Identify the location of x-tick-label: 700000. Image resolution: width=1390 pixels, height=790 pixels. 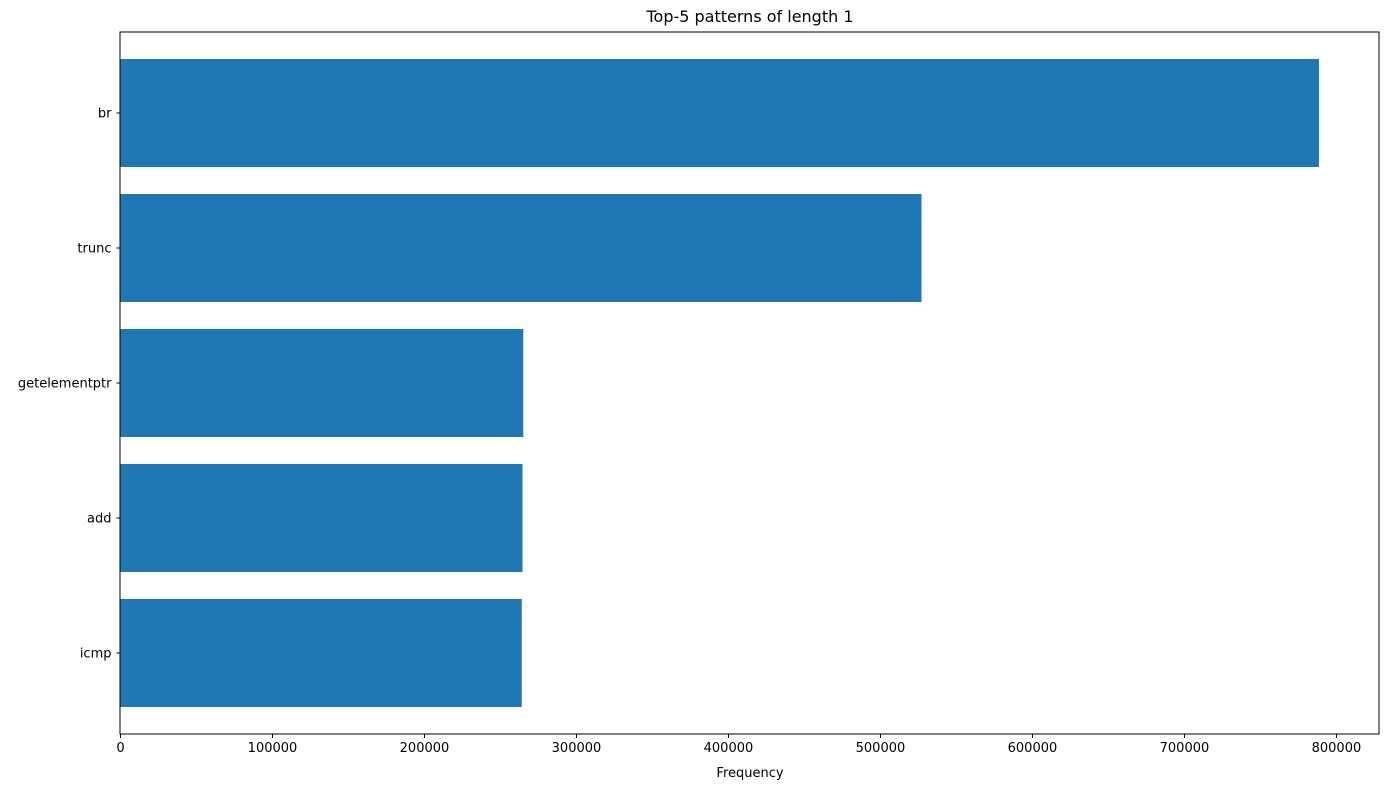
(1185, 748).